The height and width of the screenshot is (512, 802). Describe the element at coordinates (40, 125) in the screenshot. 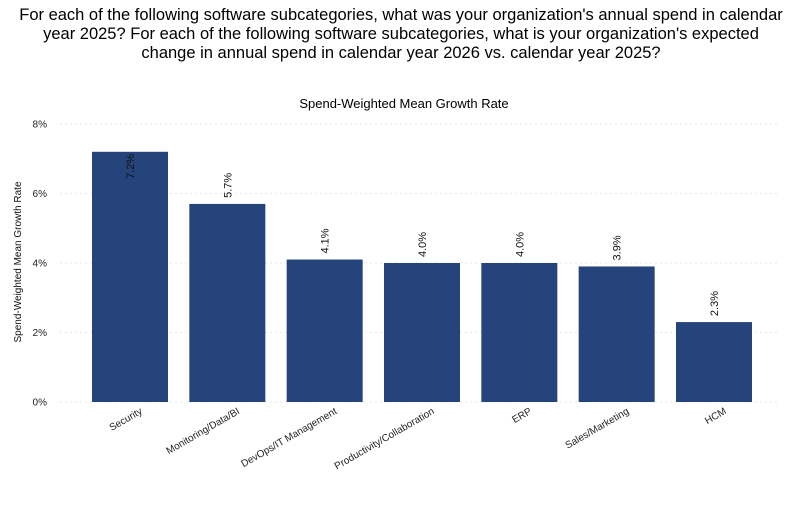

I see `y-tick-label: 8%` at that location.